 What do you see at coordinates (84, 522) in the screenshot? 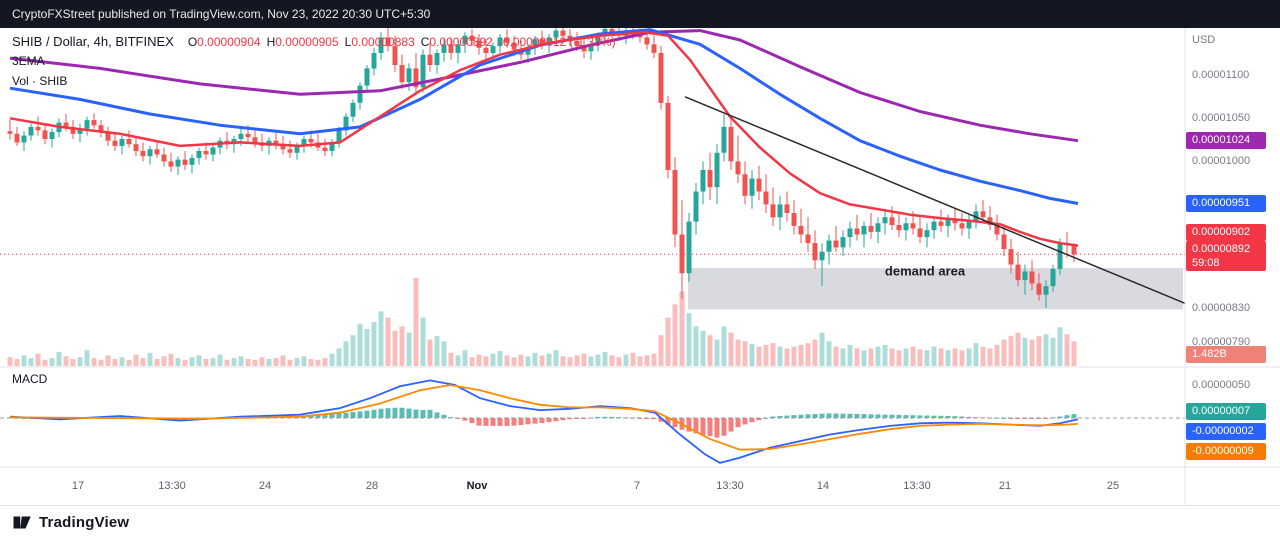
I see `tradingview-wordmark: TradingView` at bounding box center [84, 522].